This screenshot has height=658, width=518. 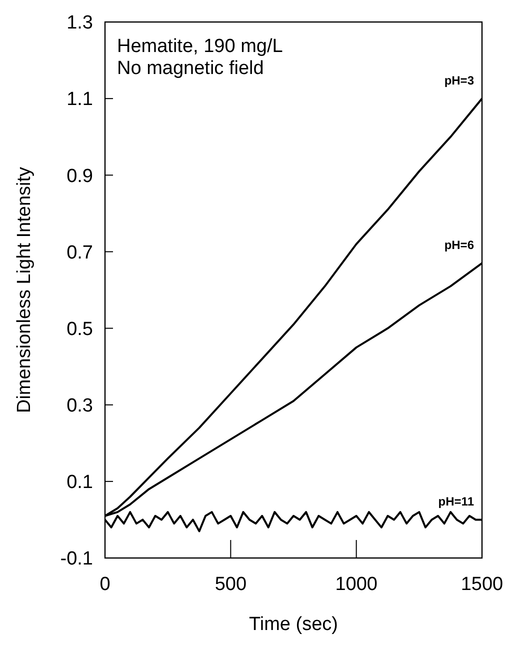 I want to click on y-tick-label: 1.1, so click(x=79, y=99).